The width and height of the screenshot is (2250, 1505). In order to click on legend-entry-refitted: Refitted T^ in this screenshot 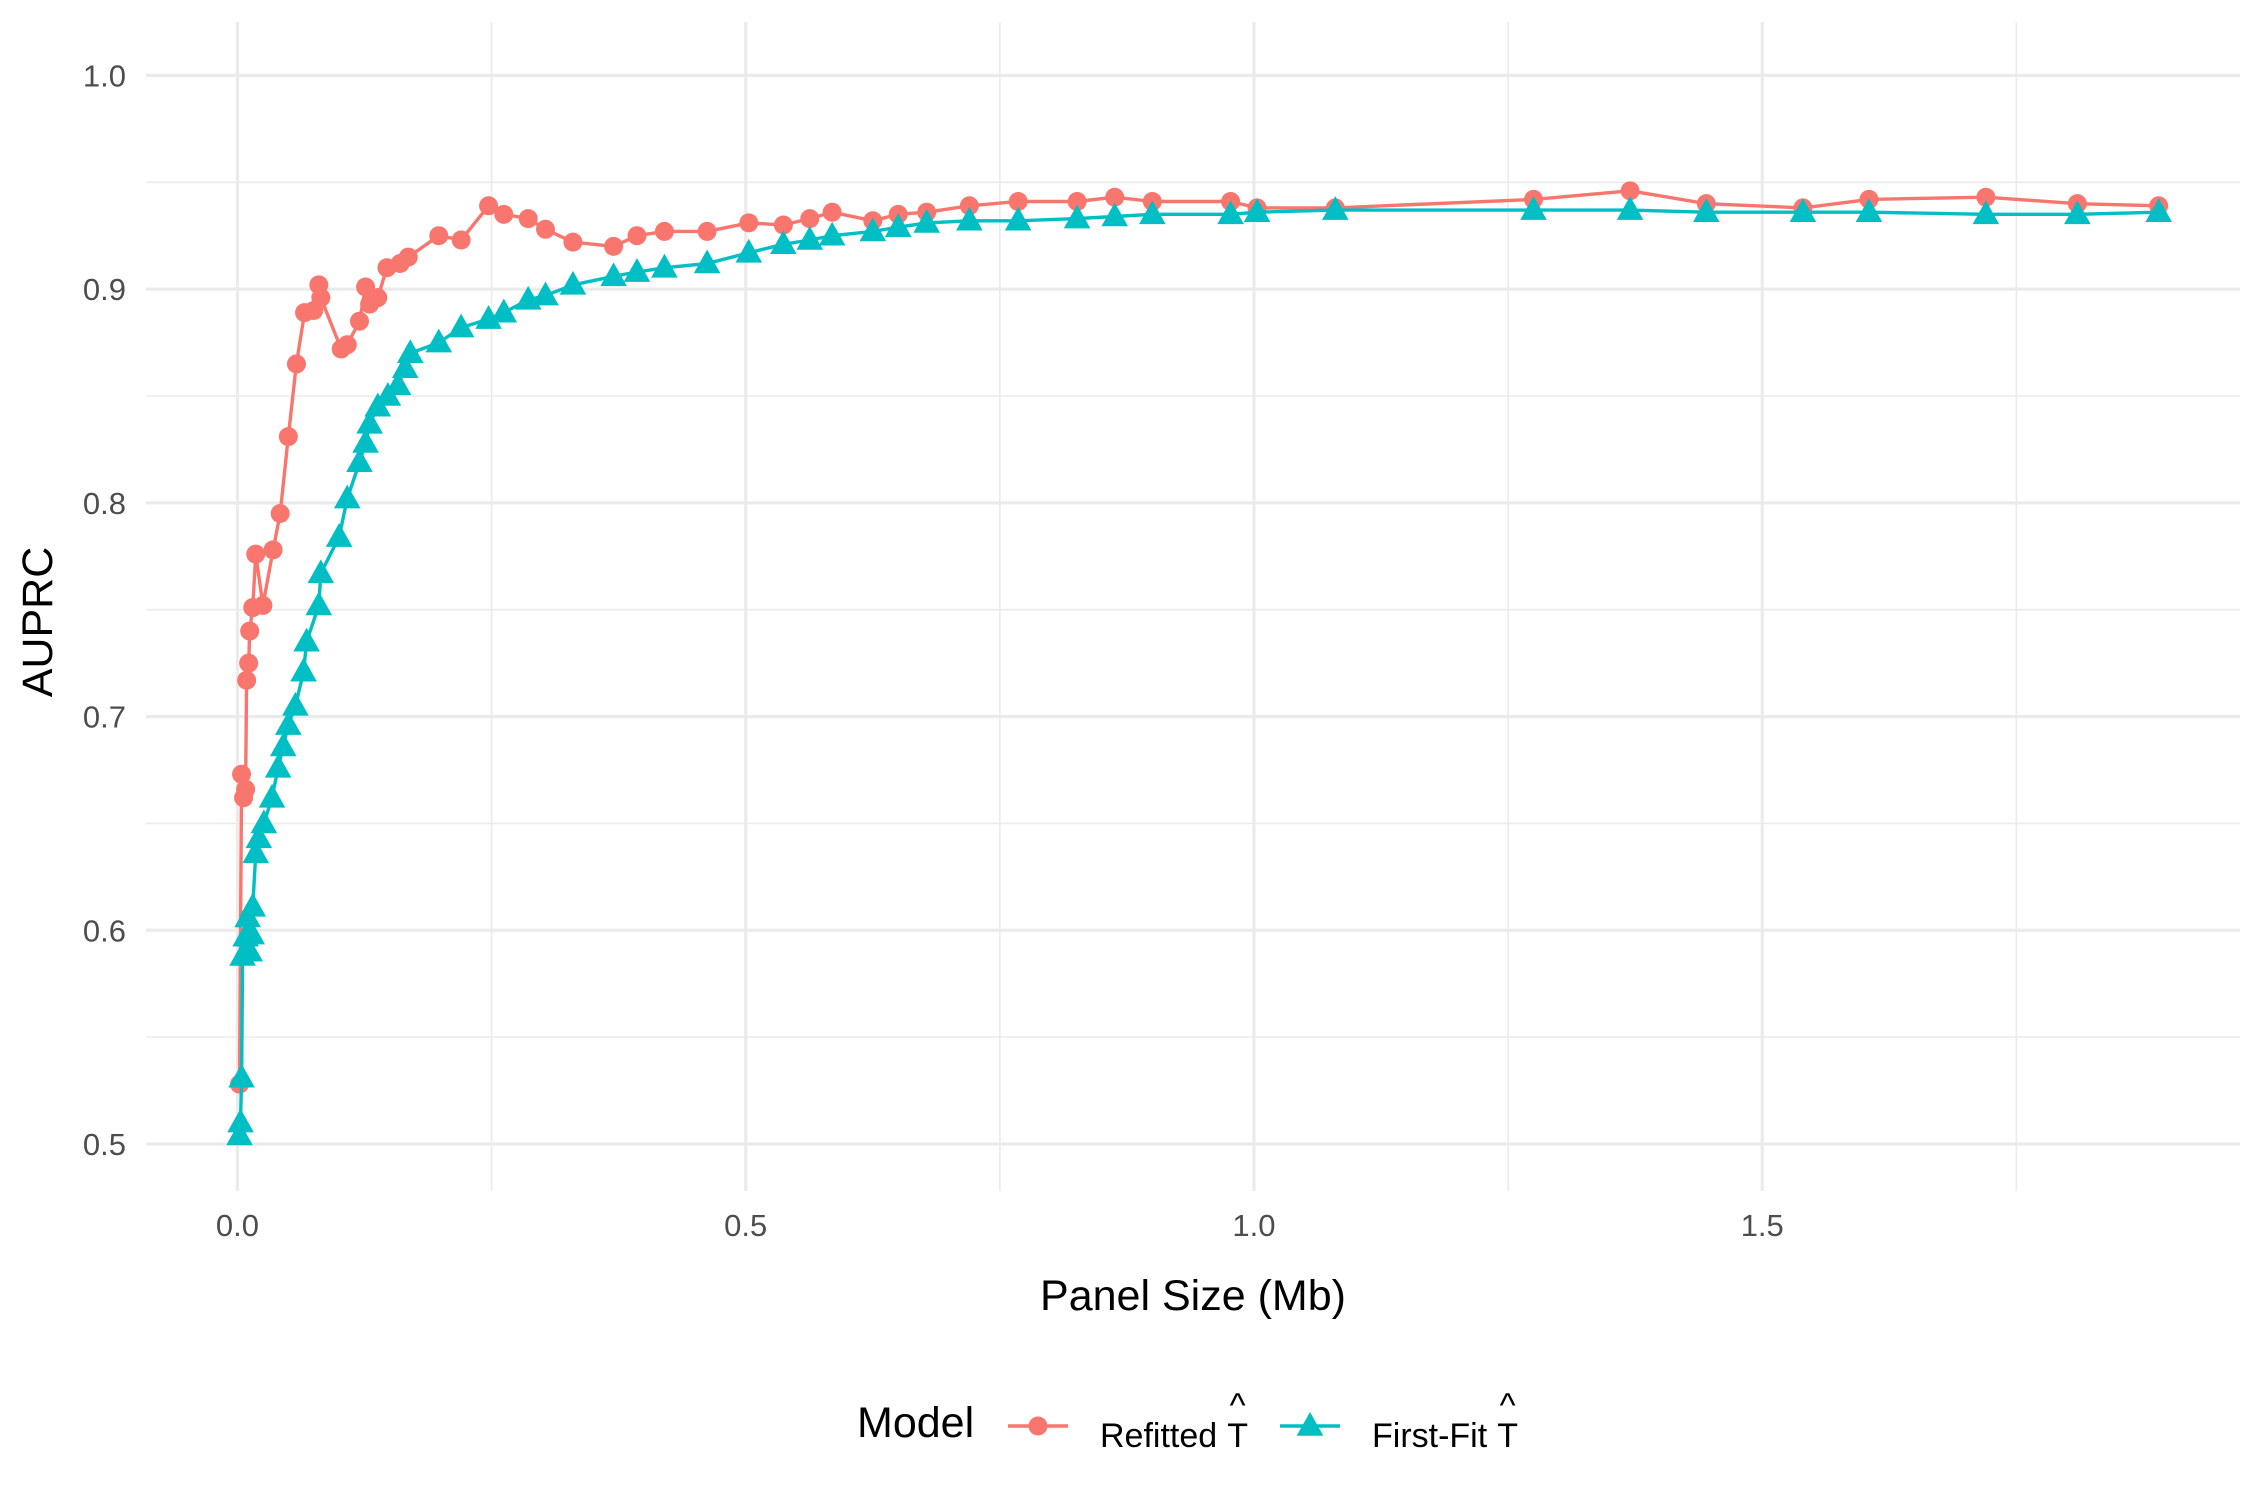, I will do `click(1128, 1421)`.